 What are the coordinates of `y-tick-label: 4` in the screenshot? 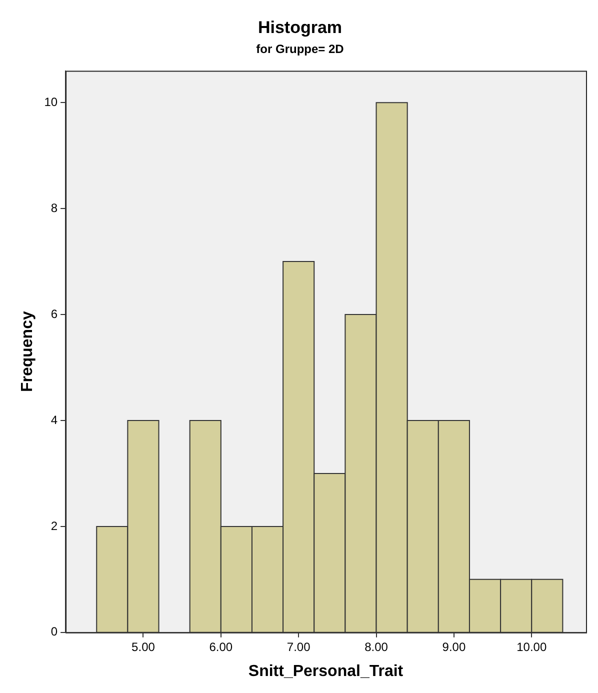 It's located at (54, 419).